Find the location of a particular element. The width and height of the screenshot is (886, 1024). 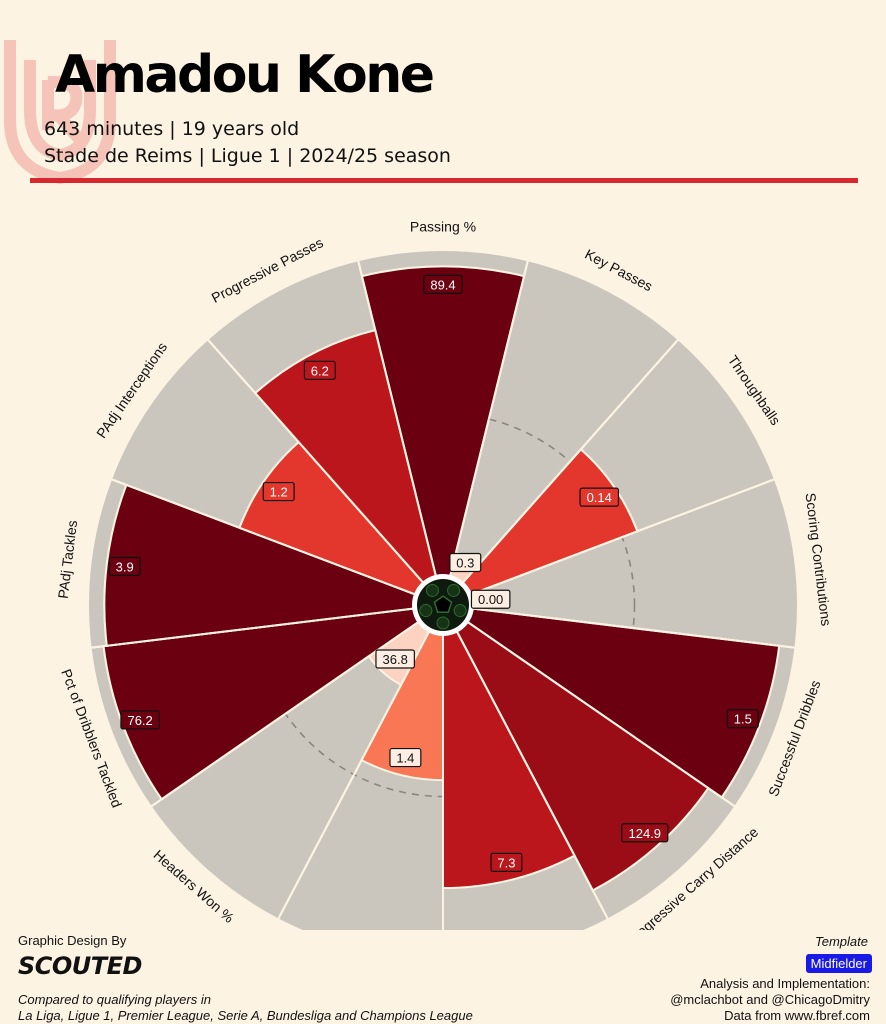

value-label: 0.3 is located at coordinates (465, 562).